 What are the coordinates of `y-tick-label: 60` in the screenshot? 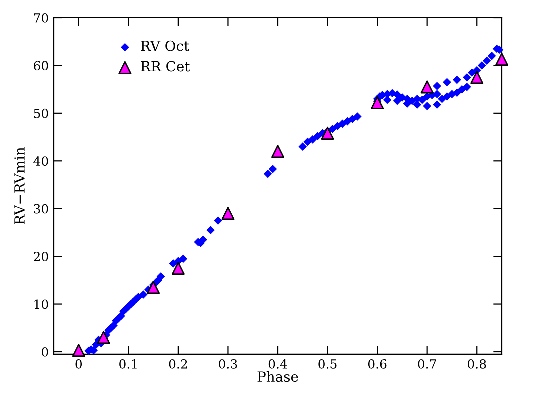 It's located at (41, 66).